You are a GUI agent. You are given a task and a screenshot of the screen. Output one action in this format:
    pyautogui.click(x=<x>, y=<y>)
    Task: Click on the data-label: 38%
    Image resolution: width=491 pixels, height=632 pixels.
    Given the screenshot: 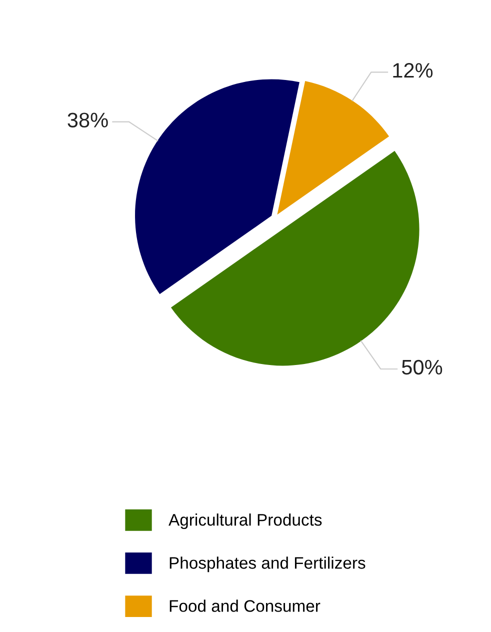 What is the action you would take?
    pyautogui.click(x=88, y=120)
    